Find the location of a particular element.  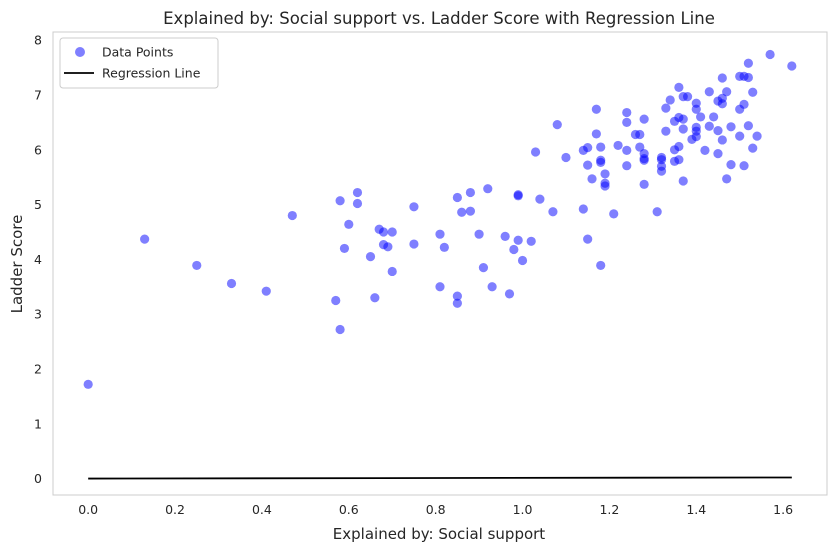

x-tick-label: 0.8 is located at coordinates (436, 509).